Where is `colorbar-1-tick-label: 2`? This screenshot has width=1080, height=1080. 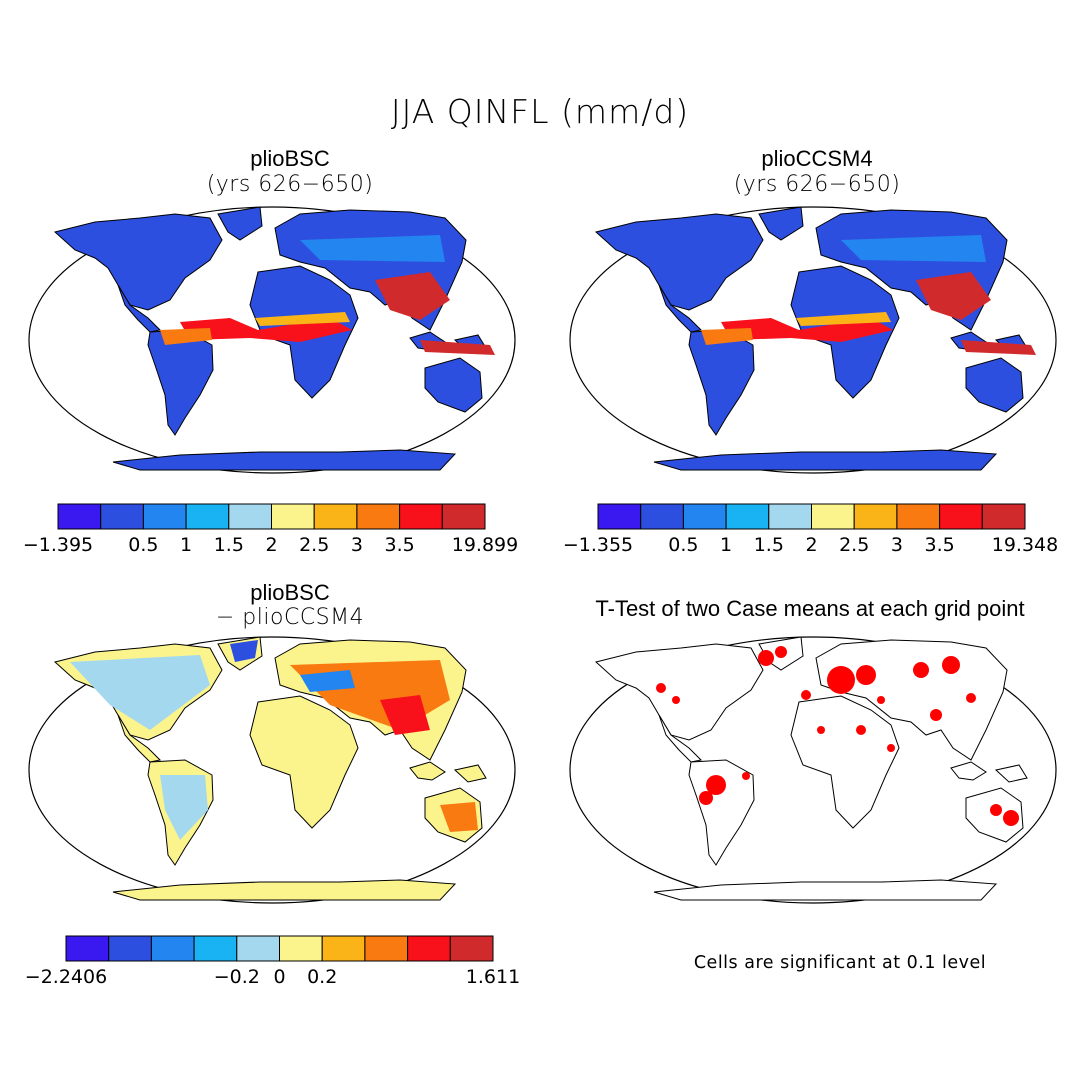 colorbar-1-tick-label: 2 is located at coordinates (271, 545).